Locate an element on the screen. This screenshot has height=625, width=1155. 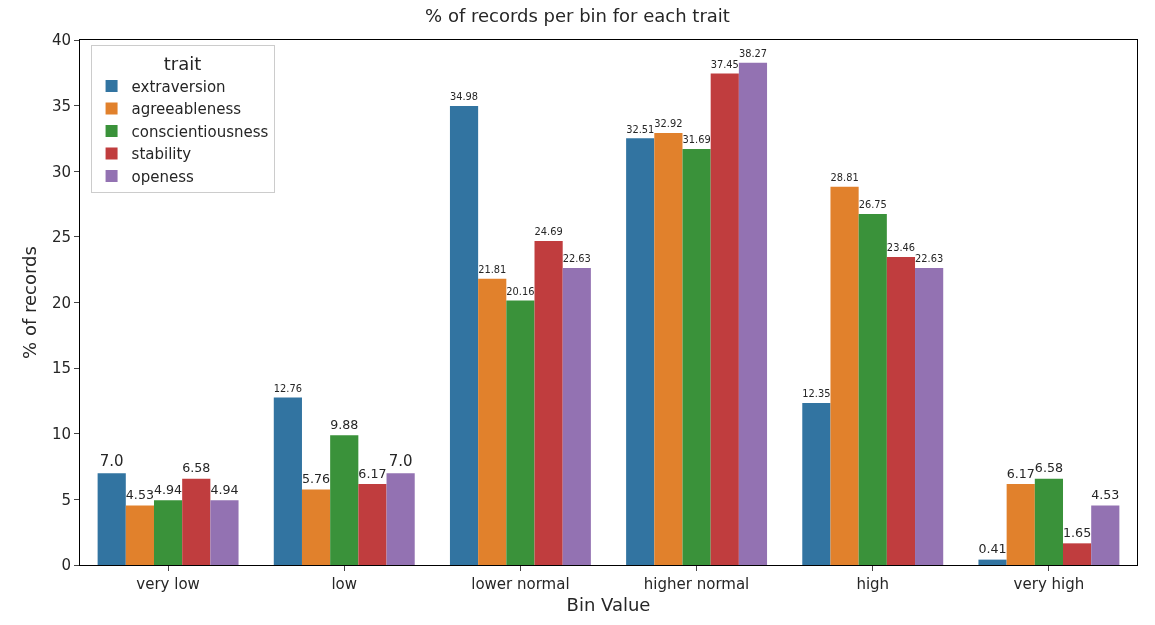
data-label: 21.81 is located at coordinates (492, 270).